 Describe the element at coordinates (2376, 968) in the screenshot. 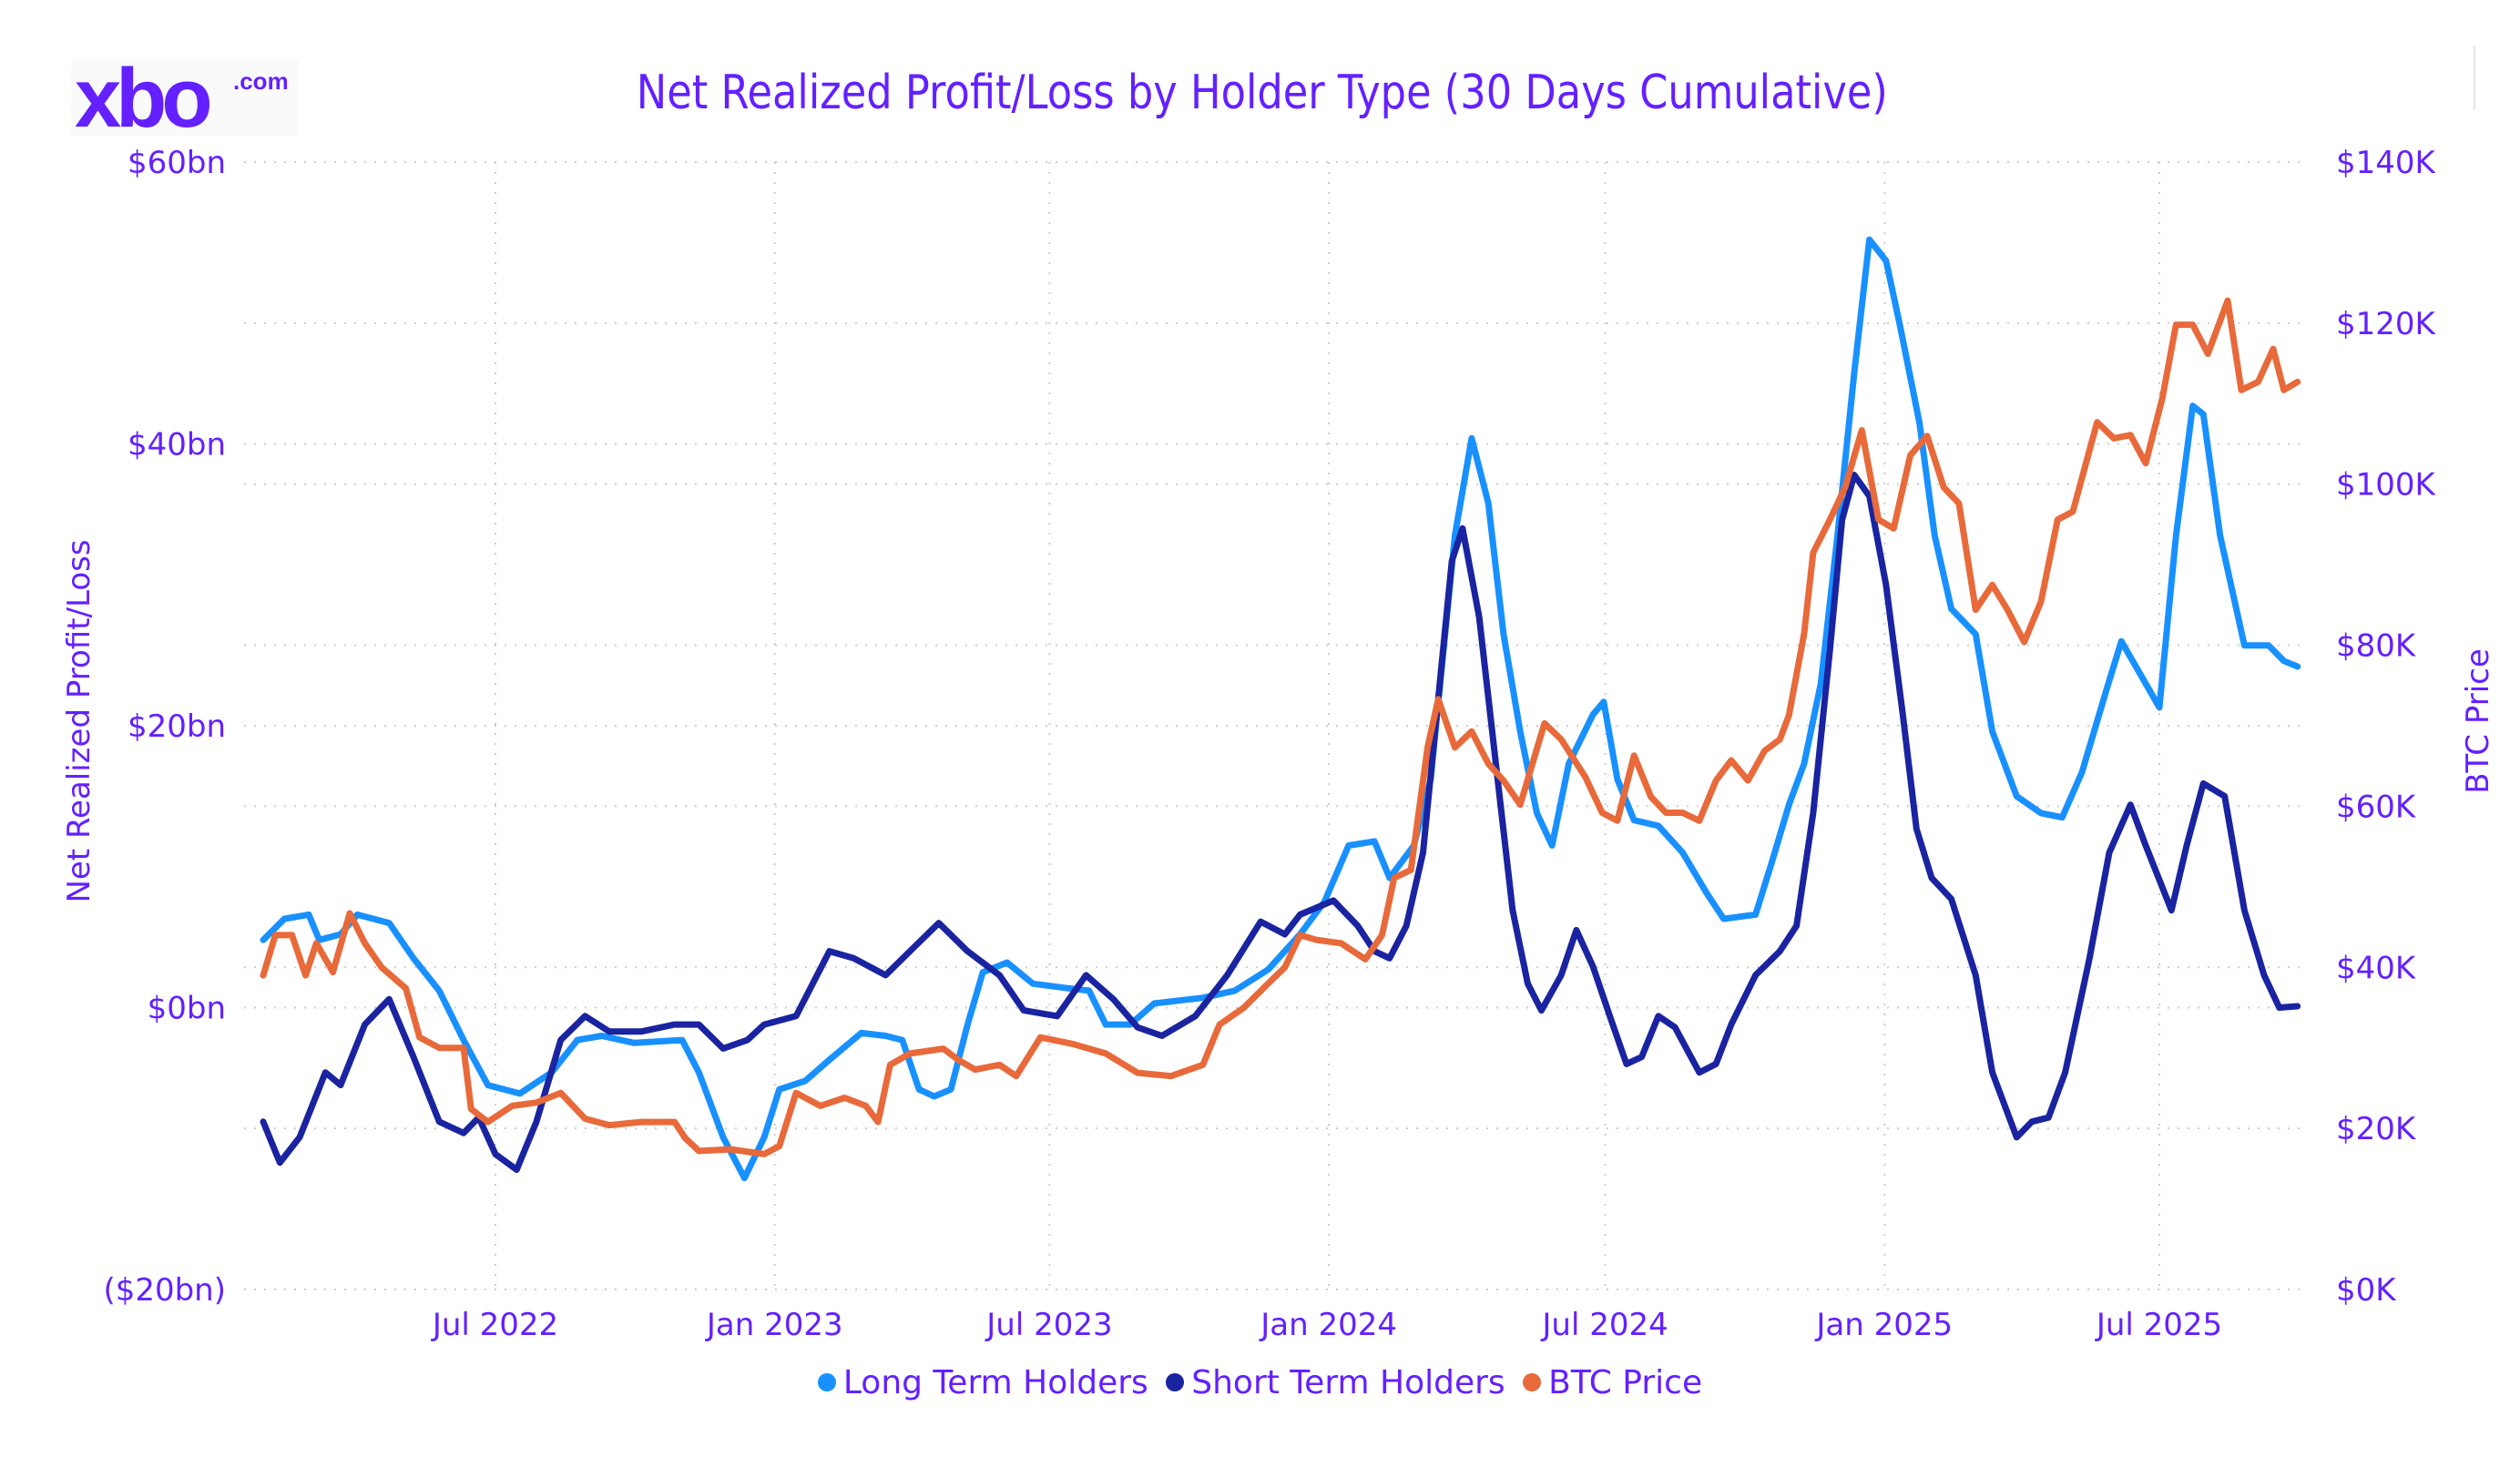

I see `right-tick-label: $40K` at that location.